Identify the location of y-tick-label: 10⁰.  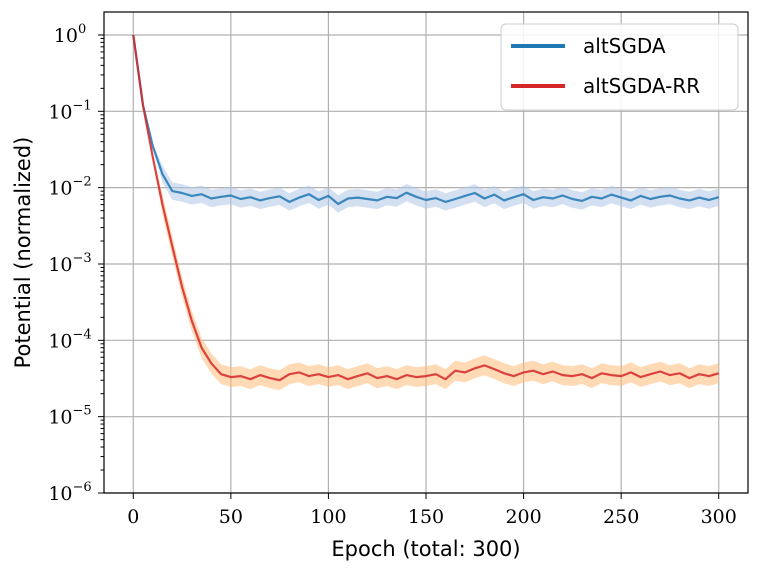
(70, 34).